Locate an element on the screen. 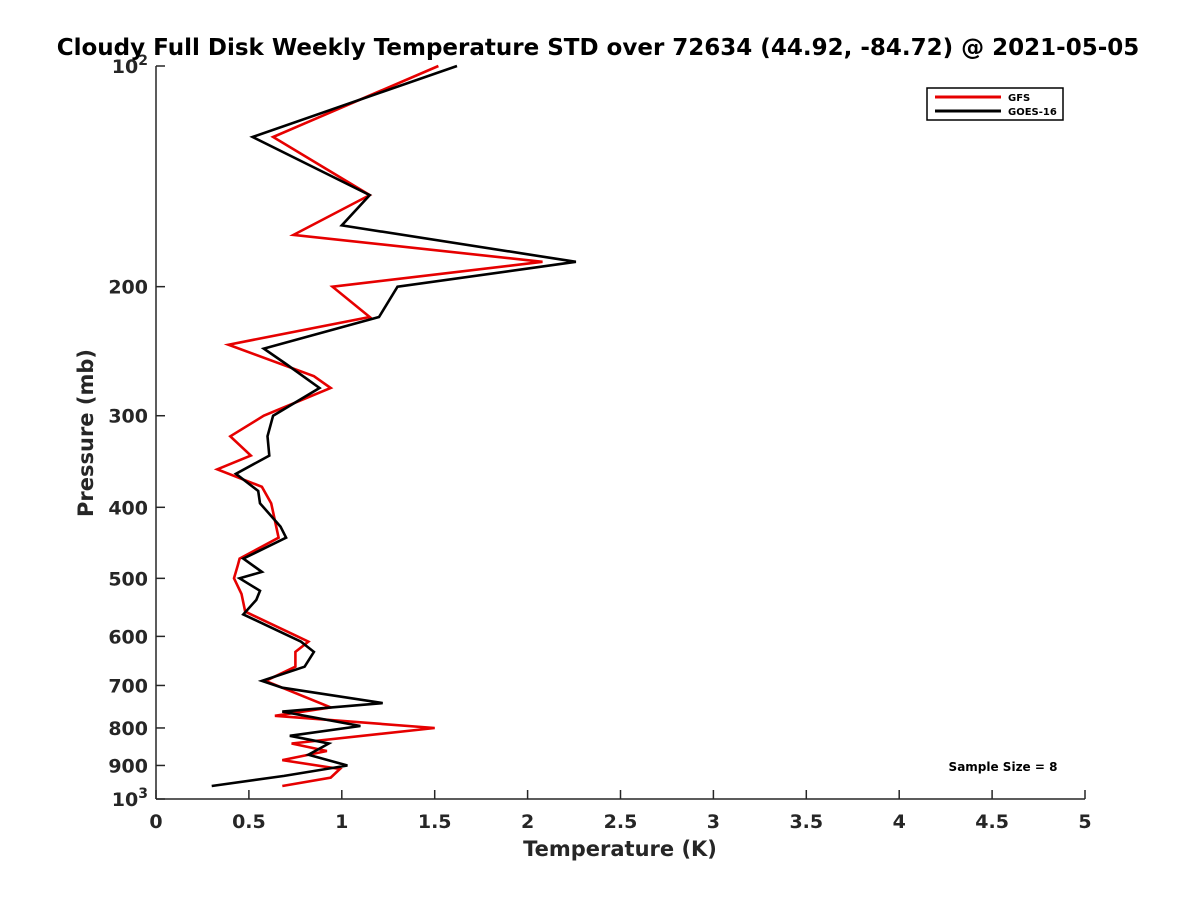 Image resolution: width=1200 pixels, height=900 pixels. x-tick-label: 4 is located at coordinates (899, 822).